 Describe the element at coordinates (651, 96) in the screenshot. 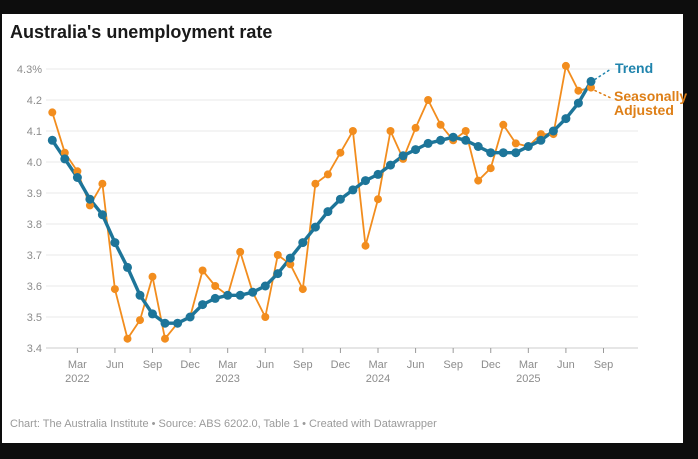

I see `legend-sa-line1: Seasonally` at that location.